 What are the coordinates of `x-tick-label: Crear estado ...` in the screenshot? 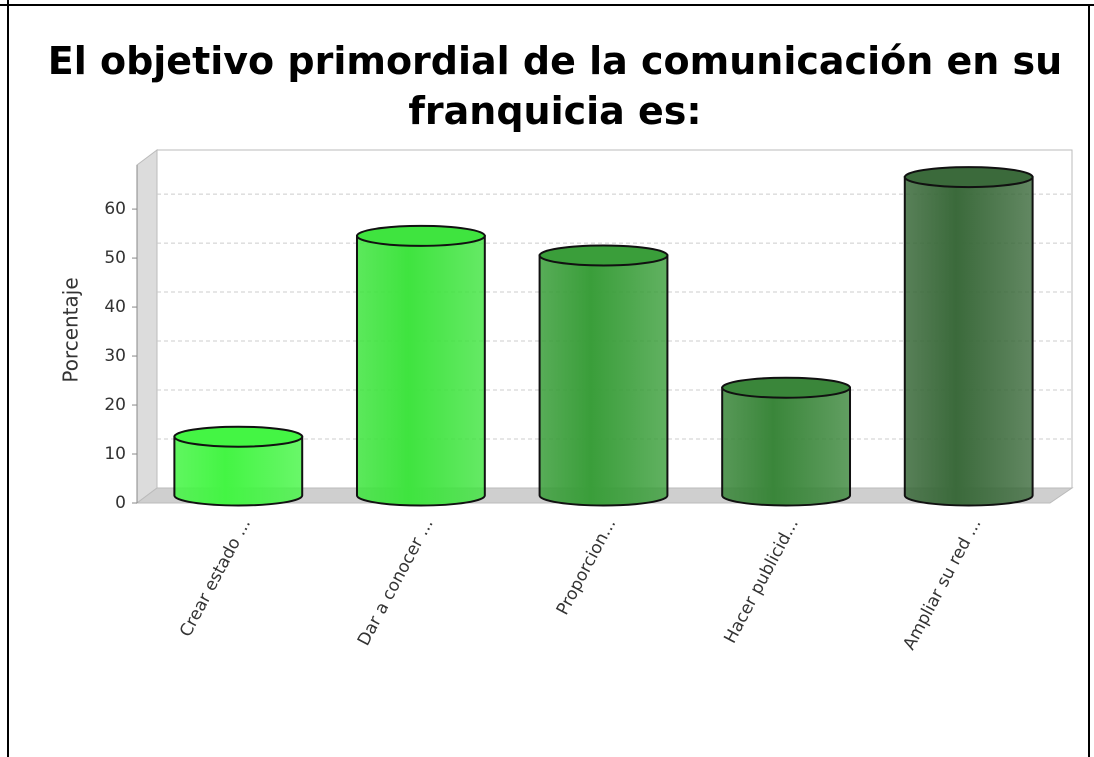 It's located at (215, 577).